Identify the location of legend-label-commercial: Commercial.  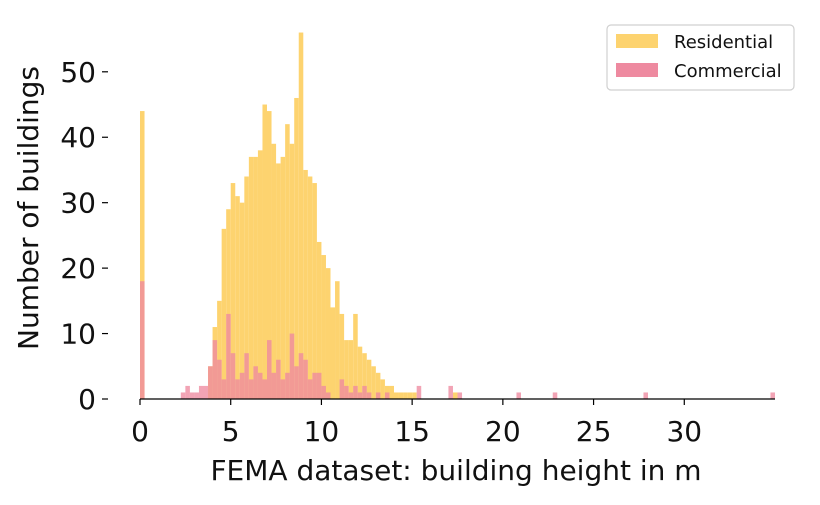
(728, 71).